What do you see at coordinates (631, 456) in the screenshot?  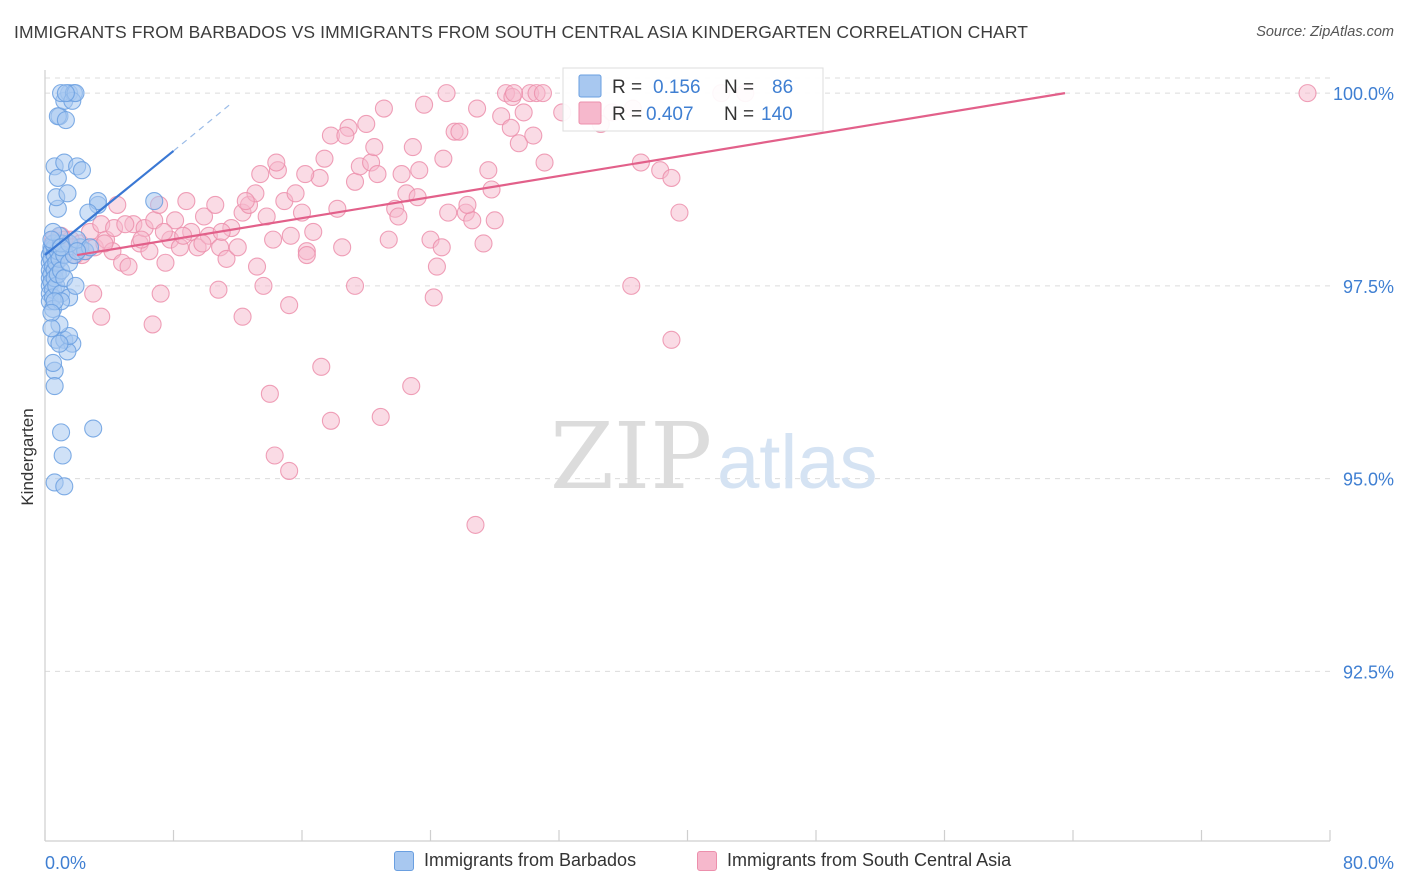 I see `watermark-zip: ZIP` at bounding box center [631, 456].